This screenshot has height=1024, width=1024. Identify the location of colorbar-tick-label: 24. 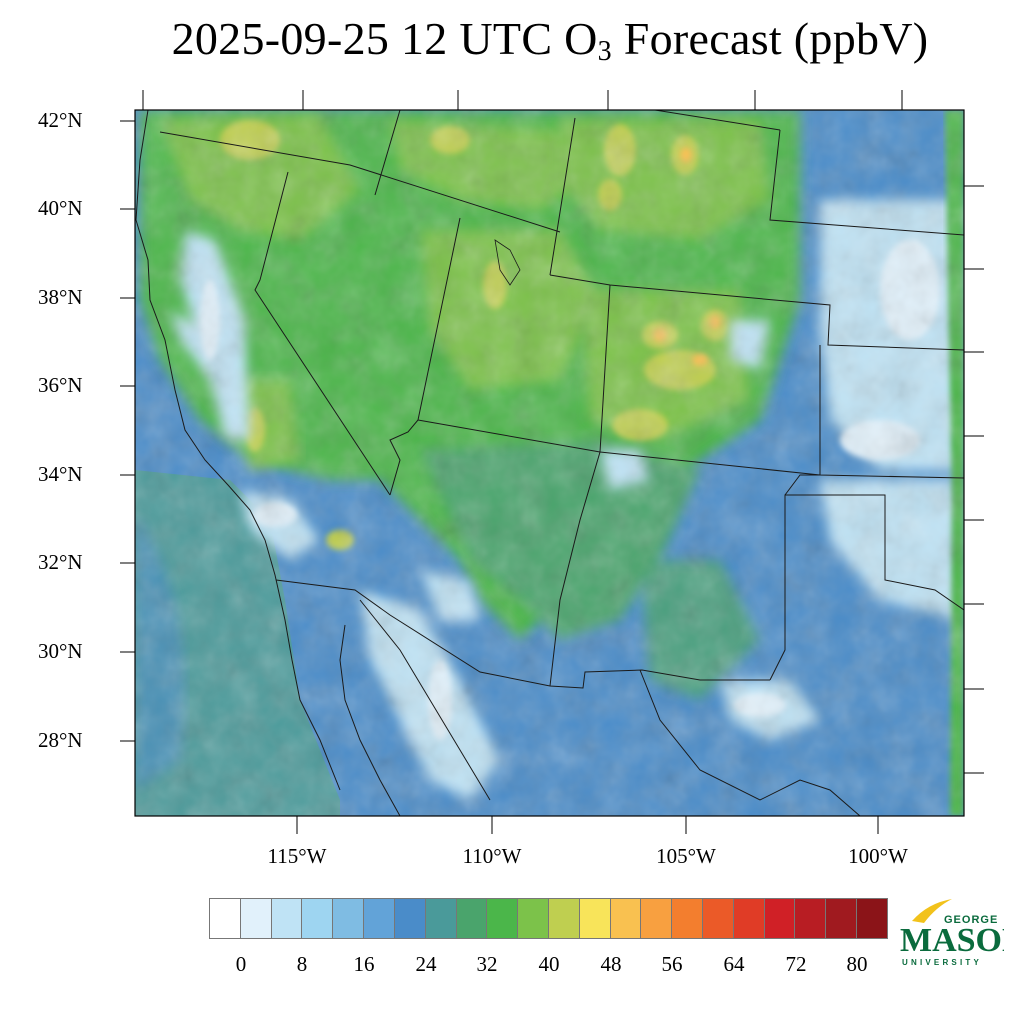
(426, 964).